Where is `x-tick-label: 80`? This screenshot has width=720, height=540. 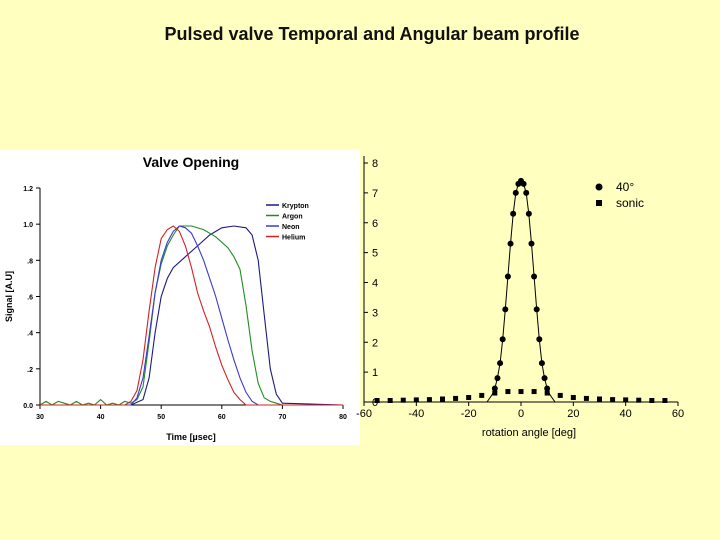
x-tick-label: 80 is located at coordinates (343, 417).